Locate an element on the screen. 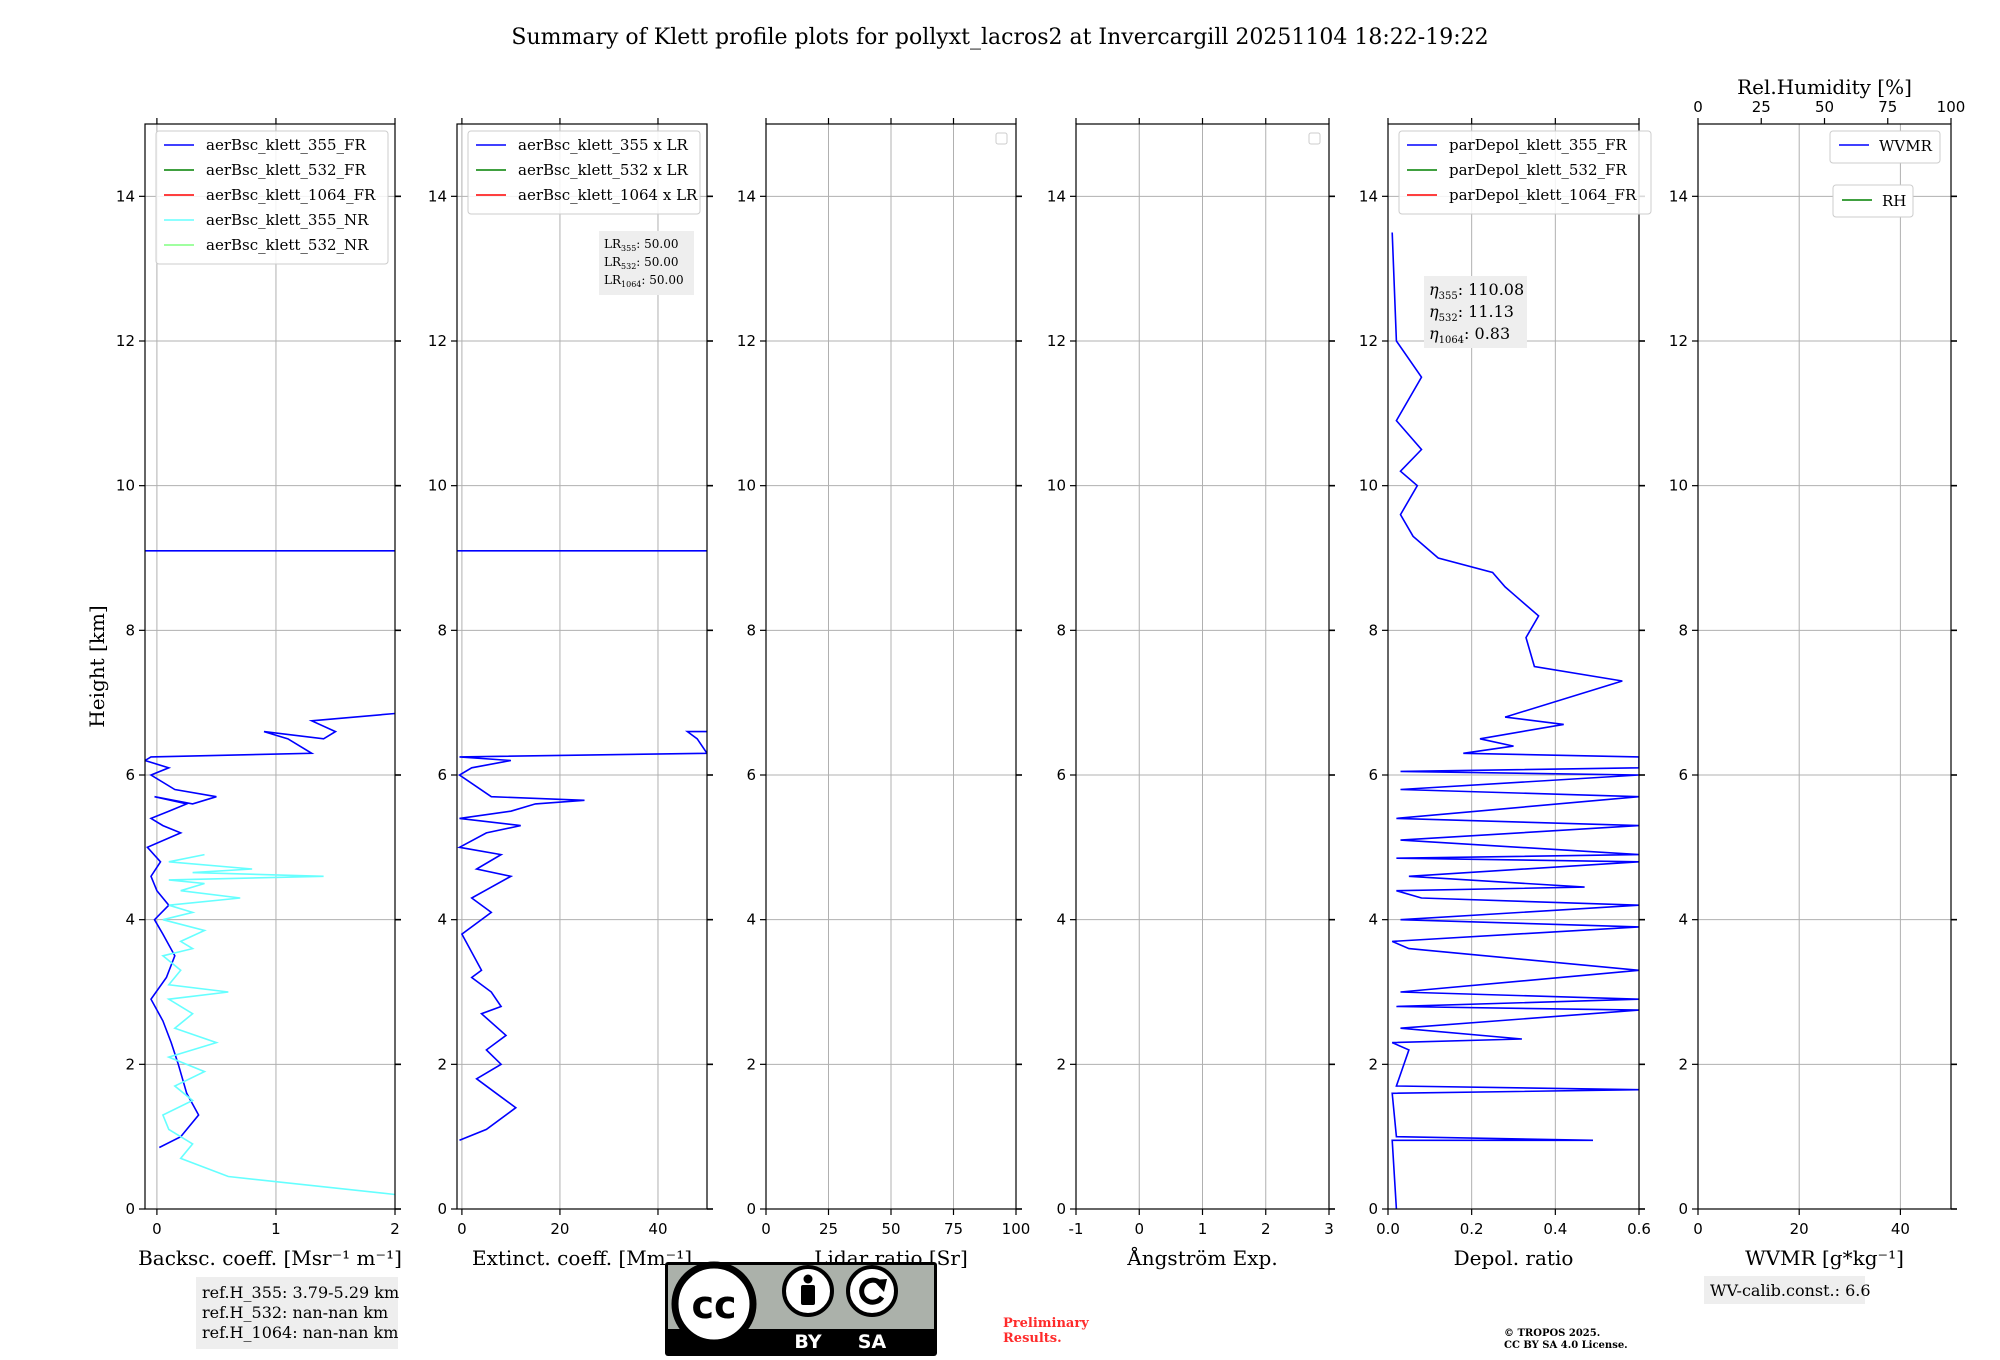  legend-label: parDepol_klett_1064_FR is located at coordinates (1543, 195).